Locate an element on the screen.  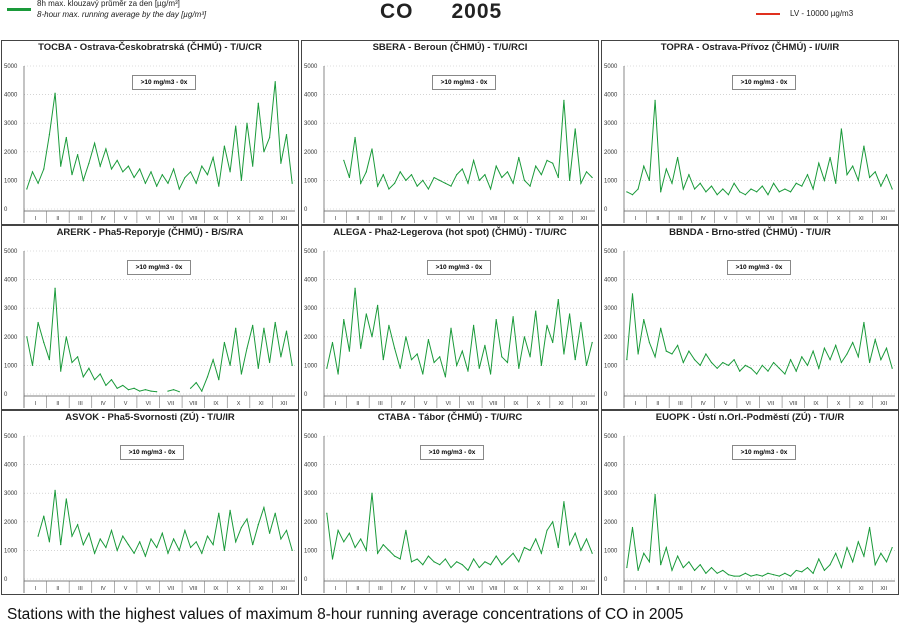
panel-title: ARERK - Pha5-Reporyje (ČHMÚ) - B/S/RA is located at coordinates (150, 232).